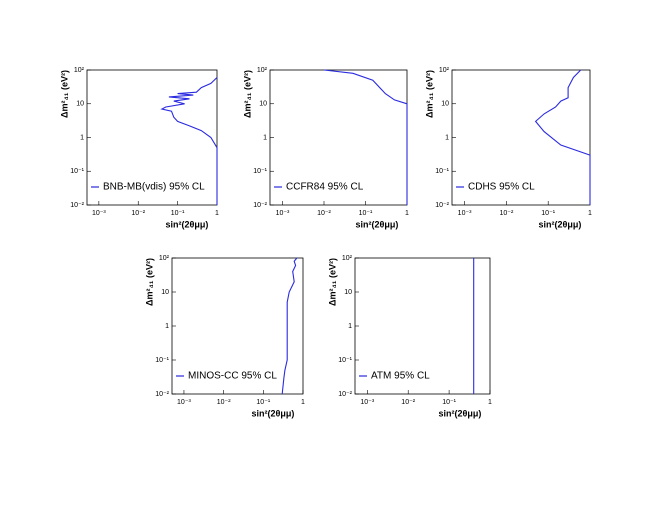 The image size is (660, 510). What do you see at coordinates (154, 187) in the screenshot?
I see `legend-label: BNB-MB(vdis) 95% CL` at bounding box center [154, 187].